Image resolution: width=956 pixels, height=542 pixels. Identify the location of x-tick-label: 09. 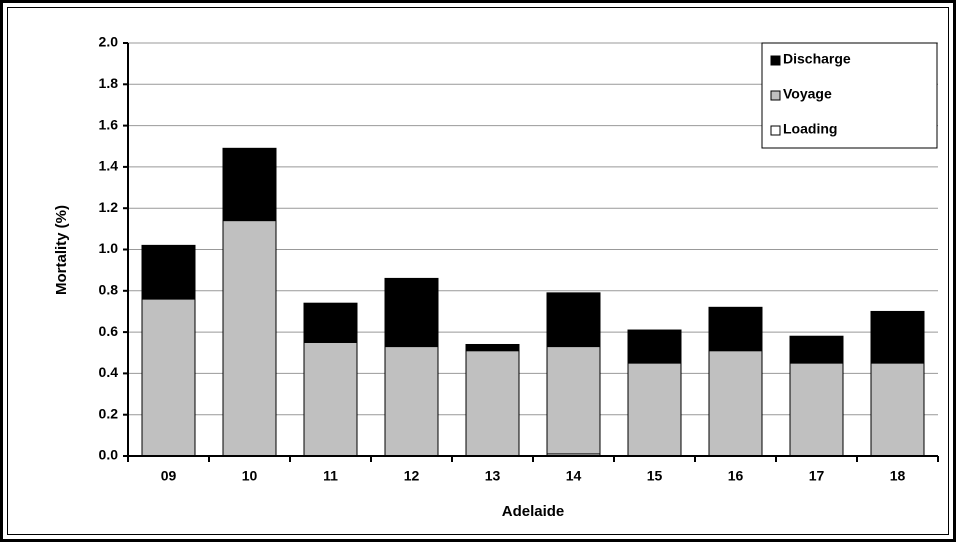
(169, 476).